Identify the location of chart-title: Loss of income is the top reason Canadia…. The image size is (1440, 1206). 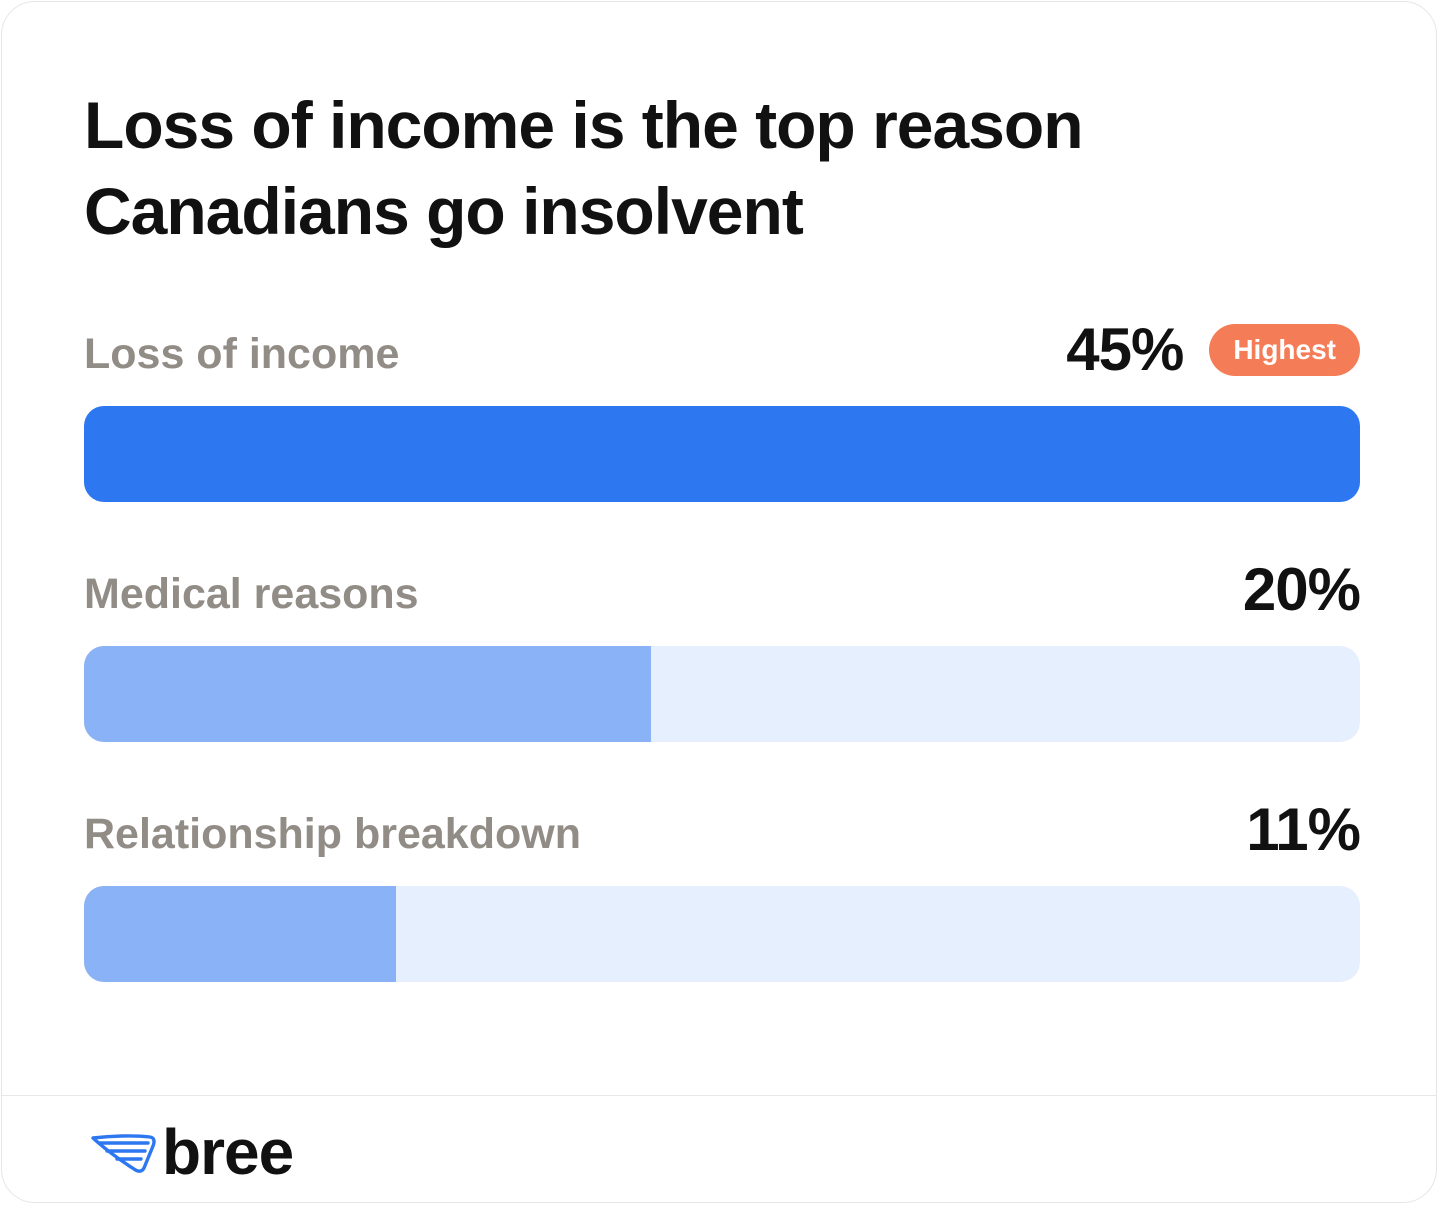
(584, 168).